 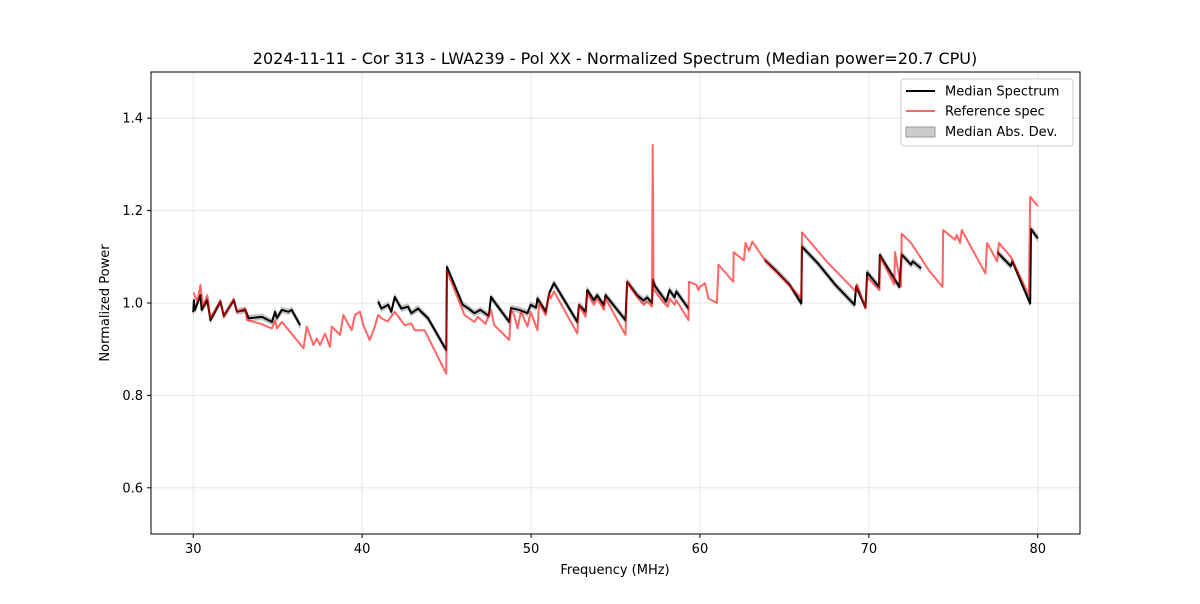 I want to click on legend-box, so click(x=987, y=112).